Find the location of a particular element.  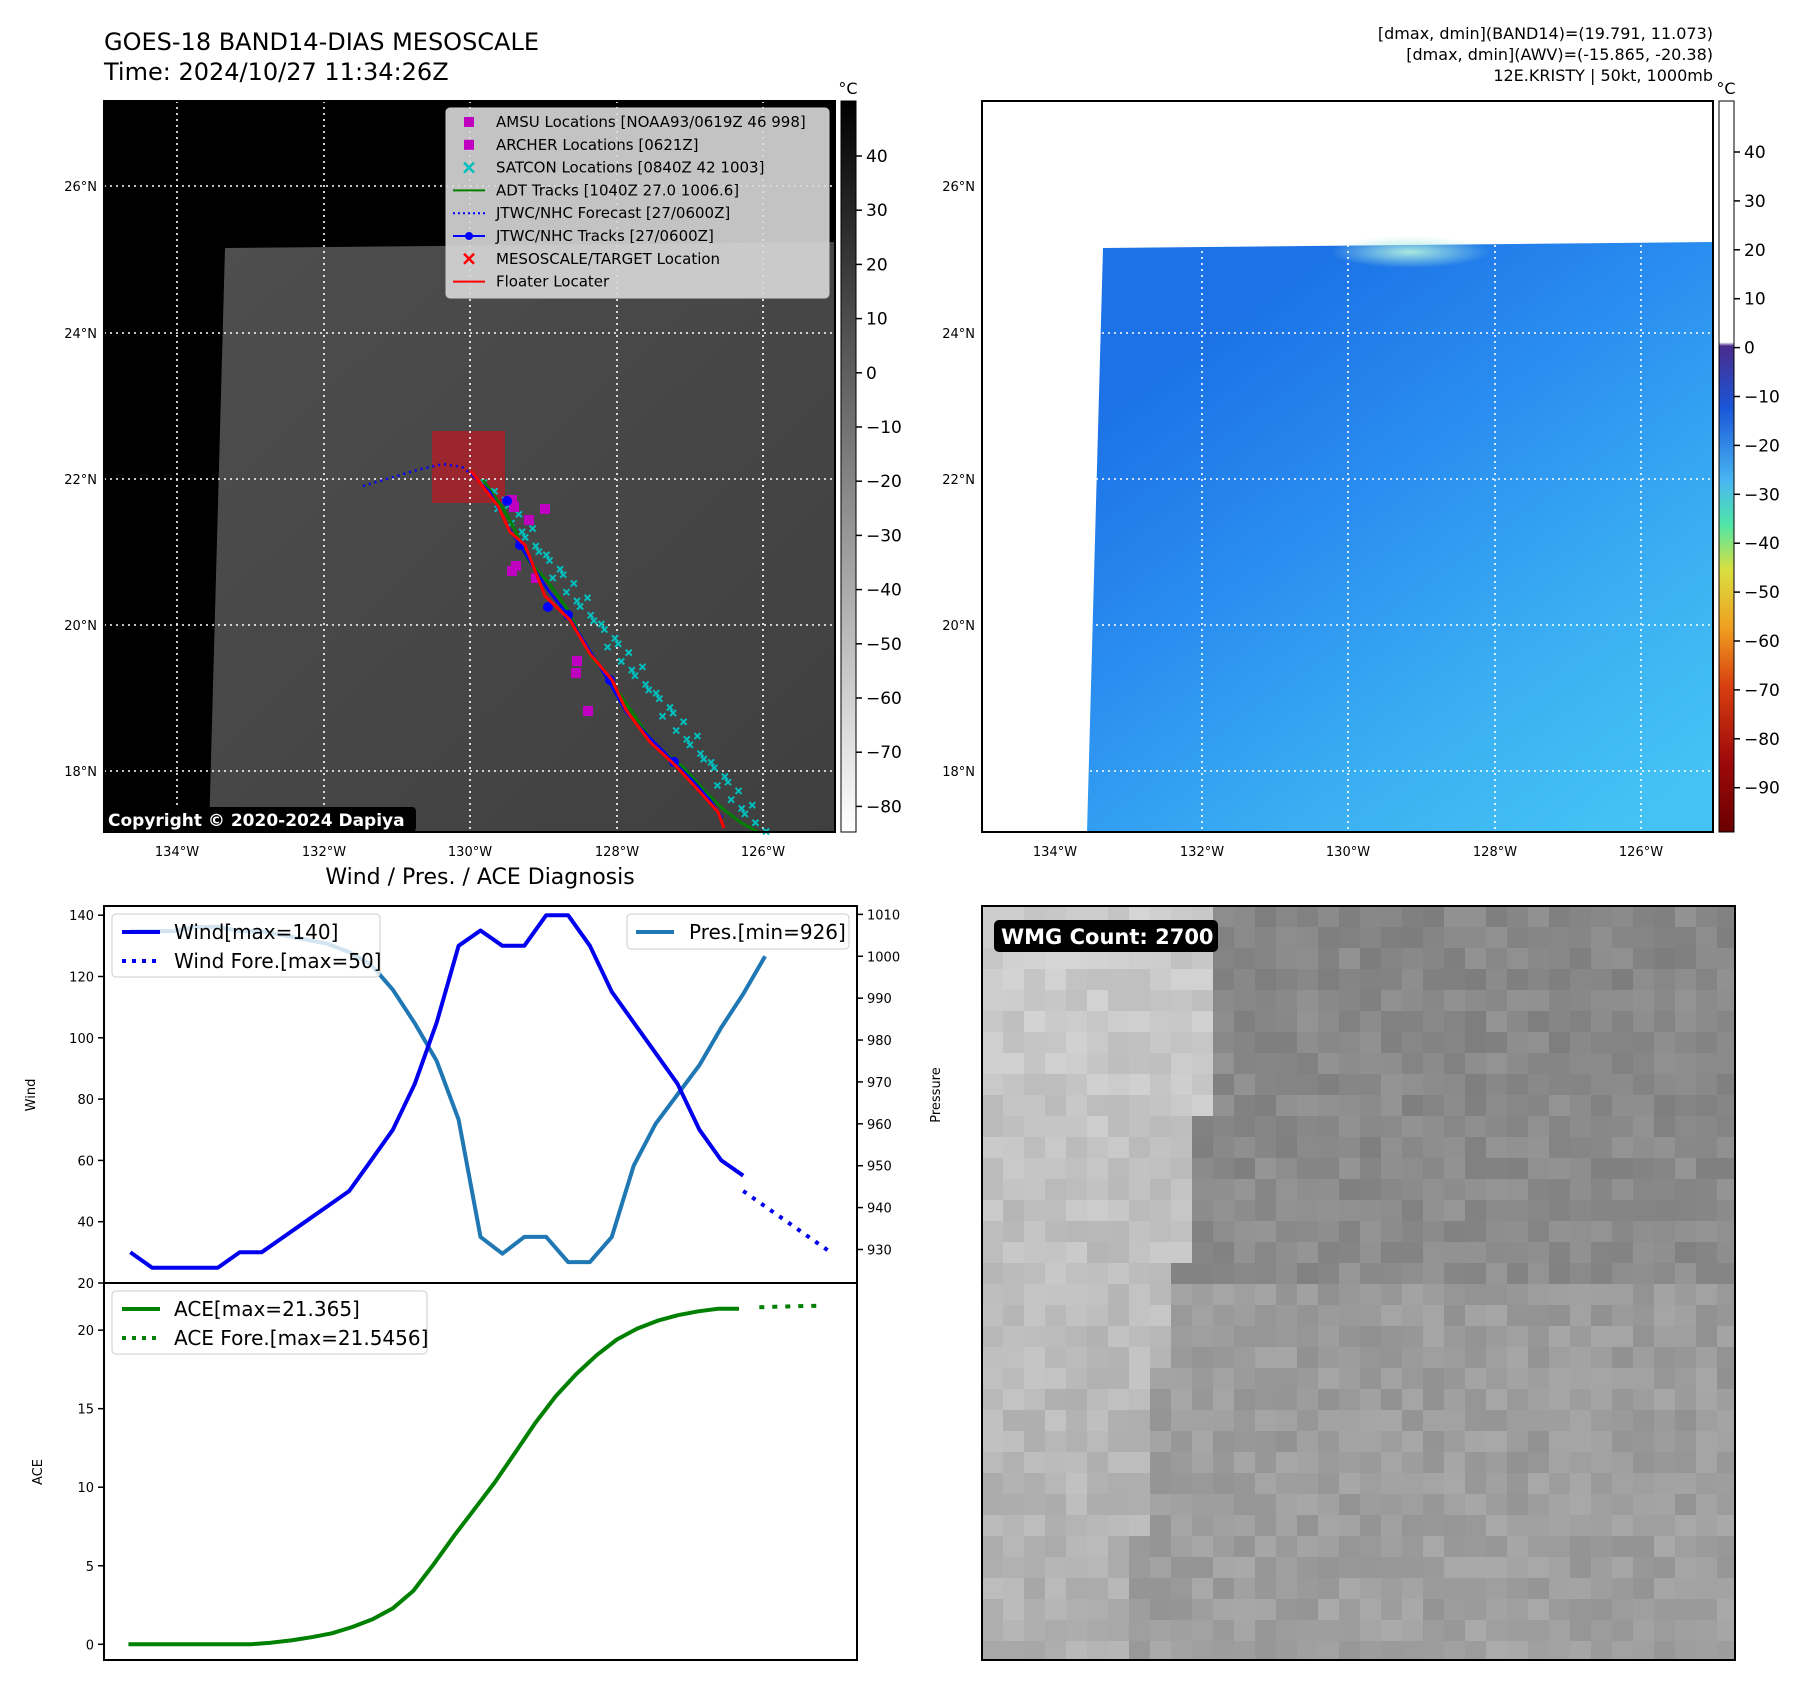

wv-lat-labels: 26°N 24°N 22°N 20°N 18°N is located at coordinates (958, 480).